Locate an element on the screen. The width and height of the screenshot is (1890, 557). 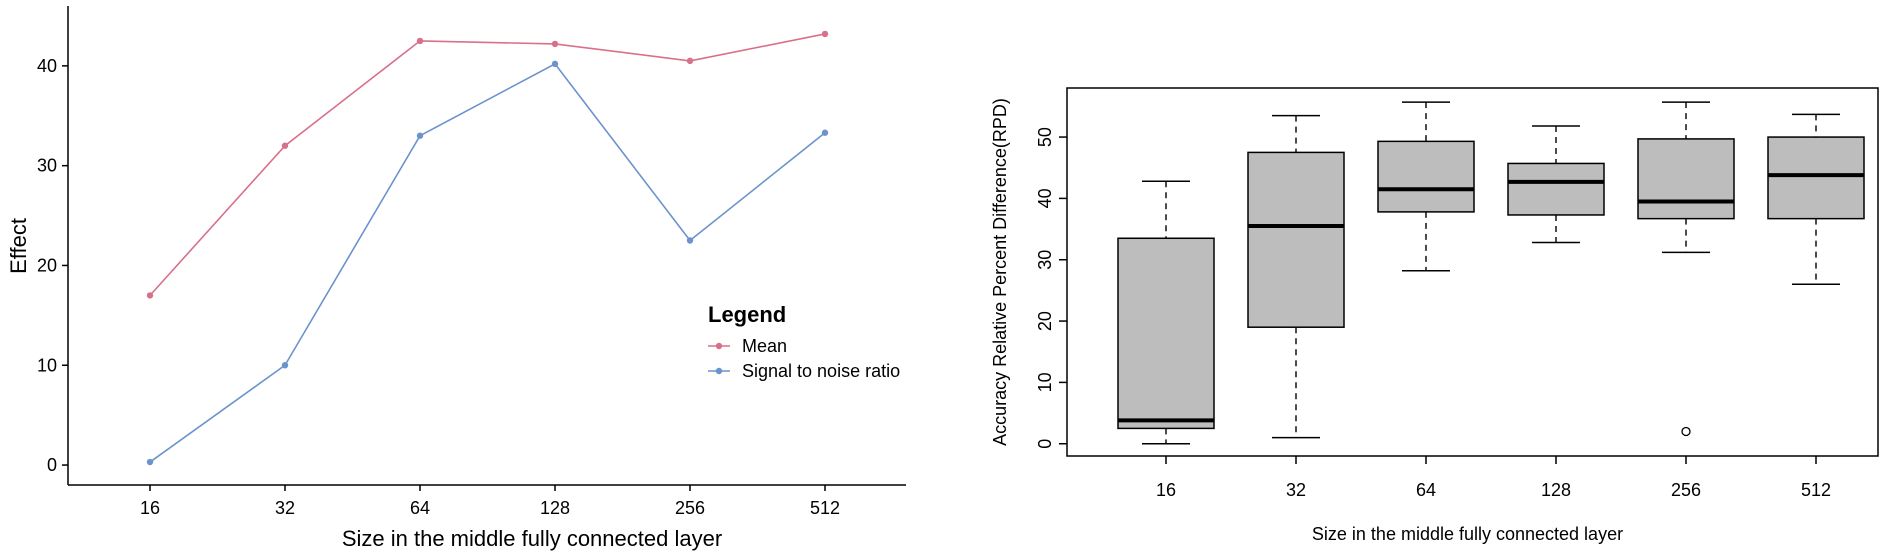
legend-title: Legend is located at coordinates (747, 314).